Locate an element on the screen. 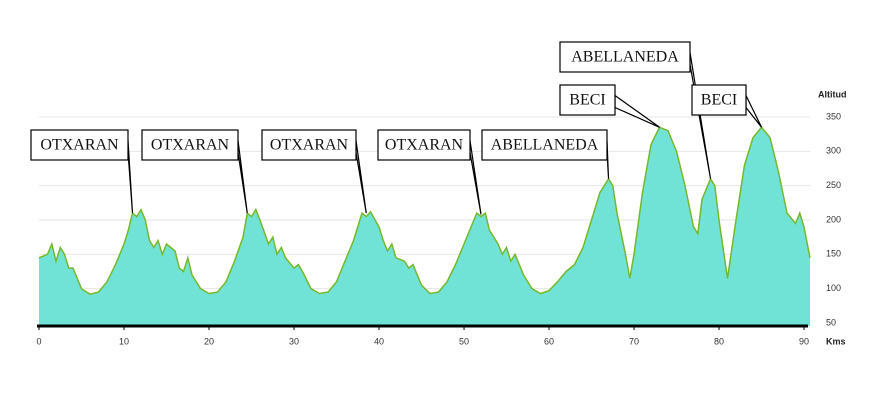 The image size is (885, 419). y-tick-label: 200 is located at coordinates (833, 219).